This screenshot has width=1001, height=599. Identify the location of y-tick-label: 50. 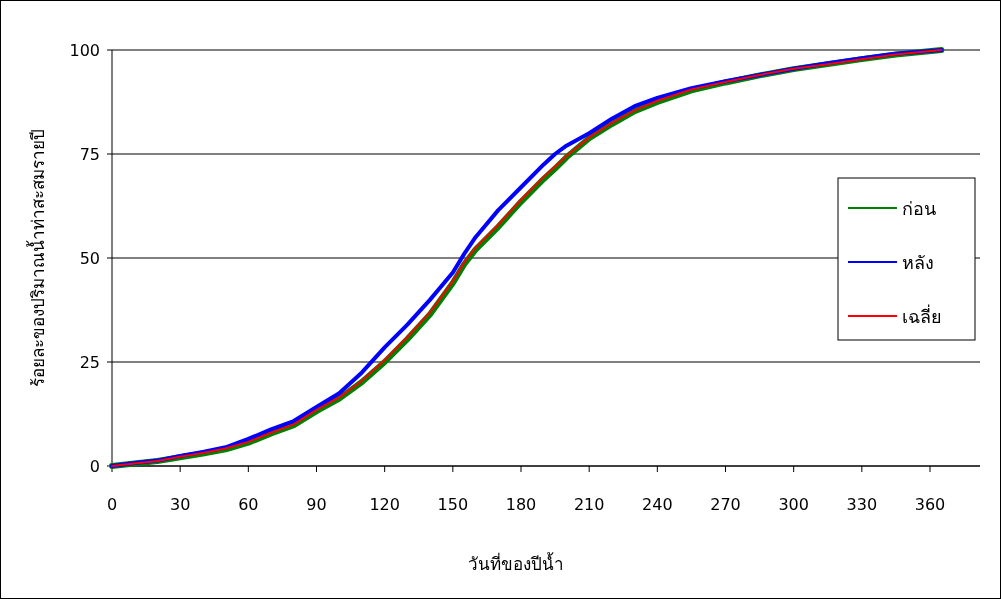
(89, 258).